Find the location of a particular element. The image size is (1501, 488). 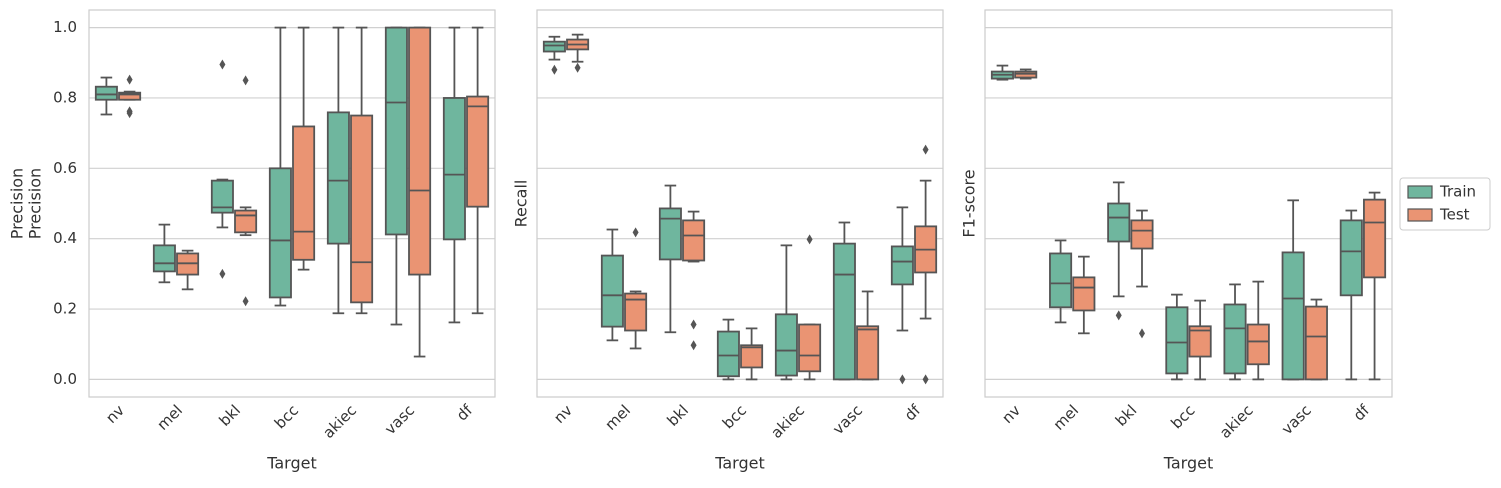

legend-label: Train is located at coordinates (1457, 192).